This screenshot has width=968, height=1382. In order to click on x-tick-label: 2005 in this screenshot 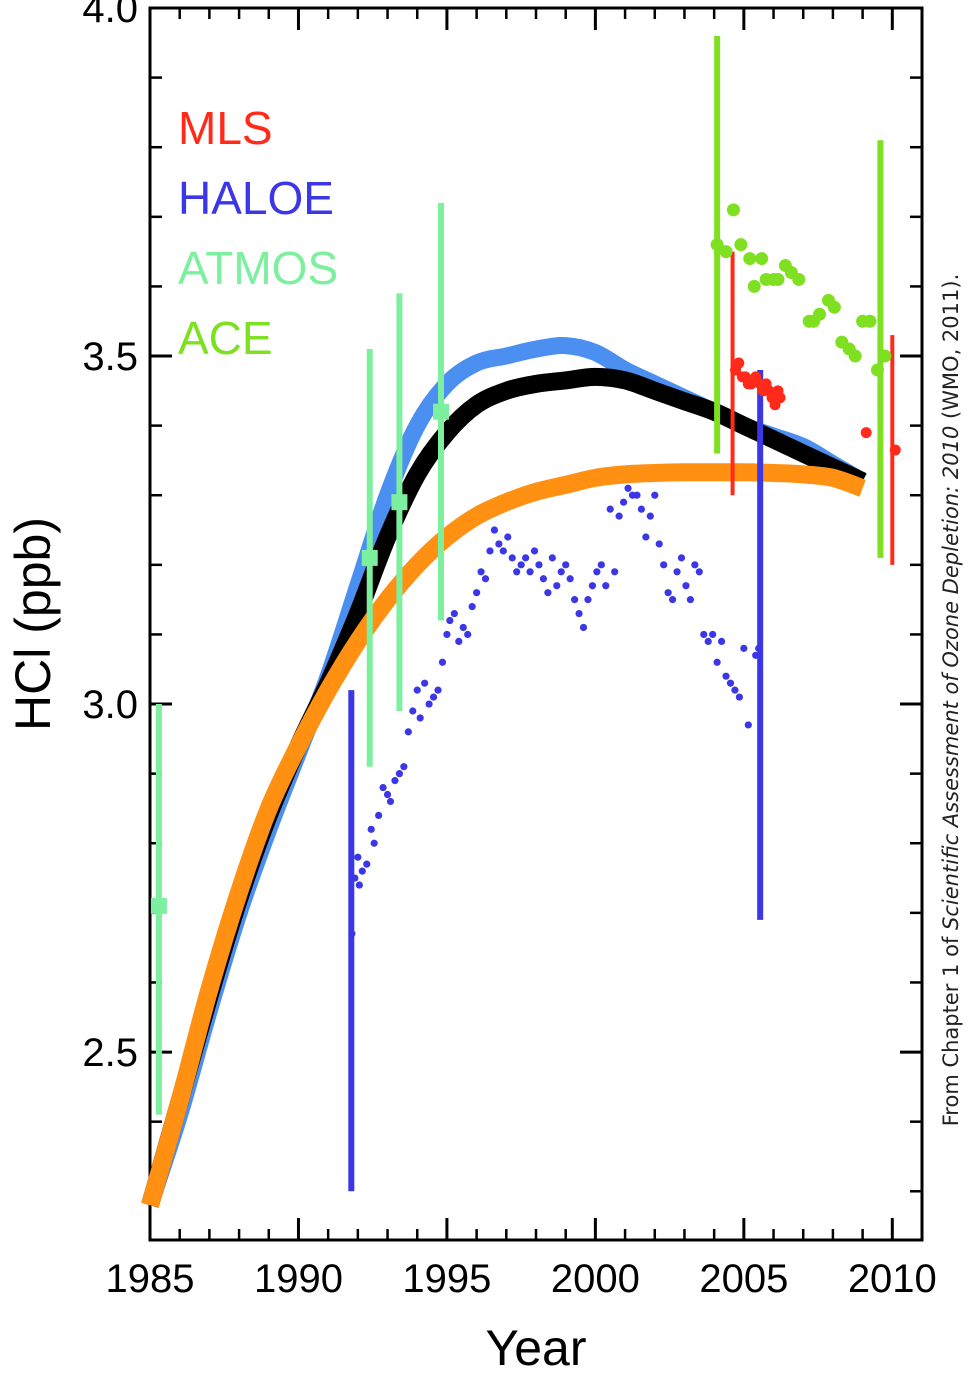, I will do `click(743, 1279)`.